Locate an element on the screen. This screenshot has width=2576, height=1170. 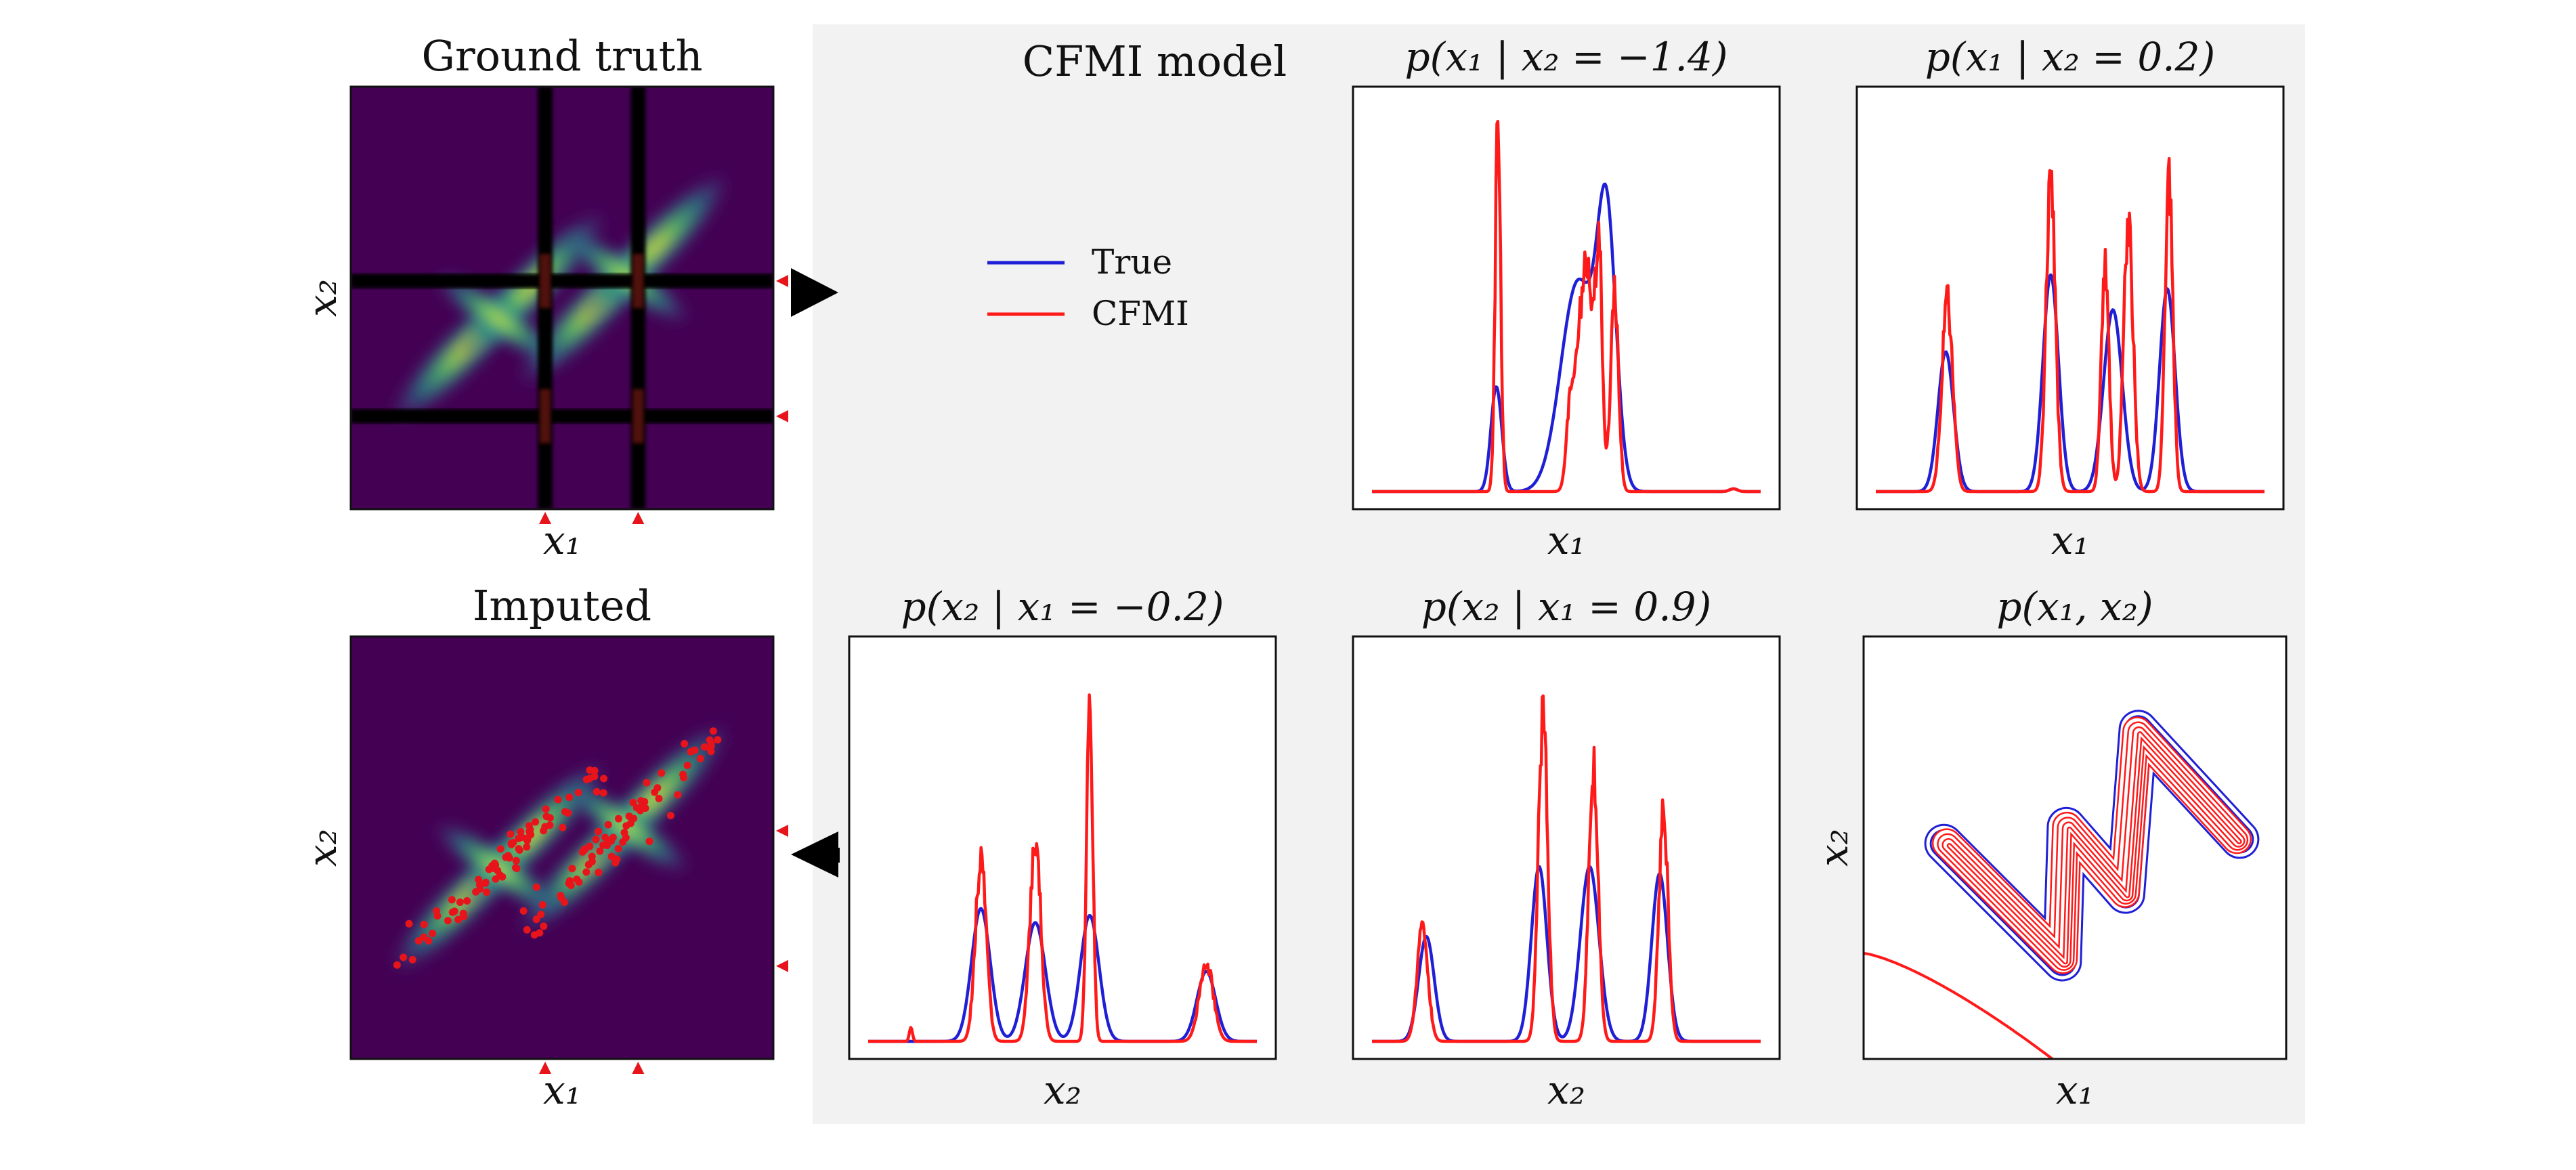
heatmap-ground-truth: Ground truth x₁ x₂ is located at coordinates (543, 297).